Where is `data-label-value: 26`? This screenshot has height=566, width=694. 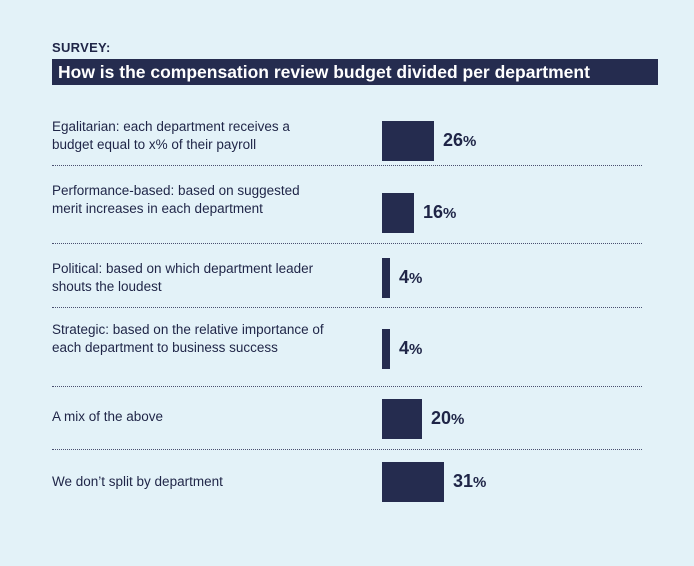
data-label-value: 26 is located at coordinates (453, 140).